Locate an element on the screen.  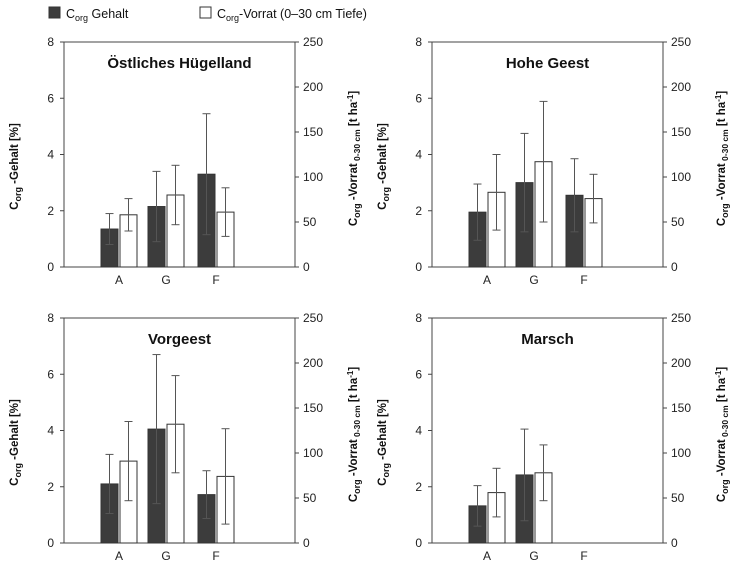
legend: Corg Gehalt Corg-Vorrat (0–30 cm Tiefe) is located at coordinates (207, 14).